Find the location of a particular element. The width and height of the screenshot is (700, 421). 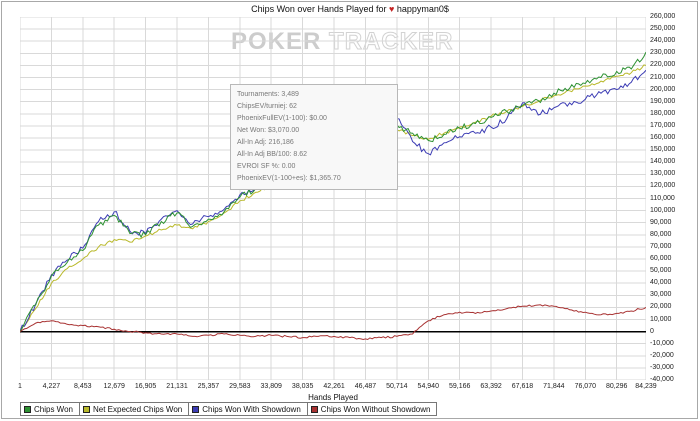

y-tick-label: 230,000 is located at coordinates (663, 53).